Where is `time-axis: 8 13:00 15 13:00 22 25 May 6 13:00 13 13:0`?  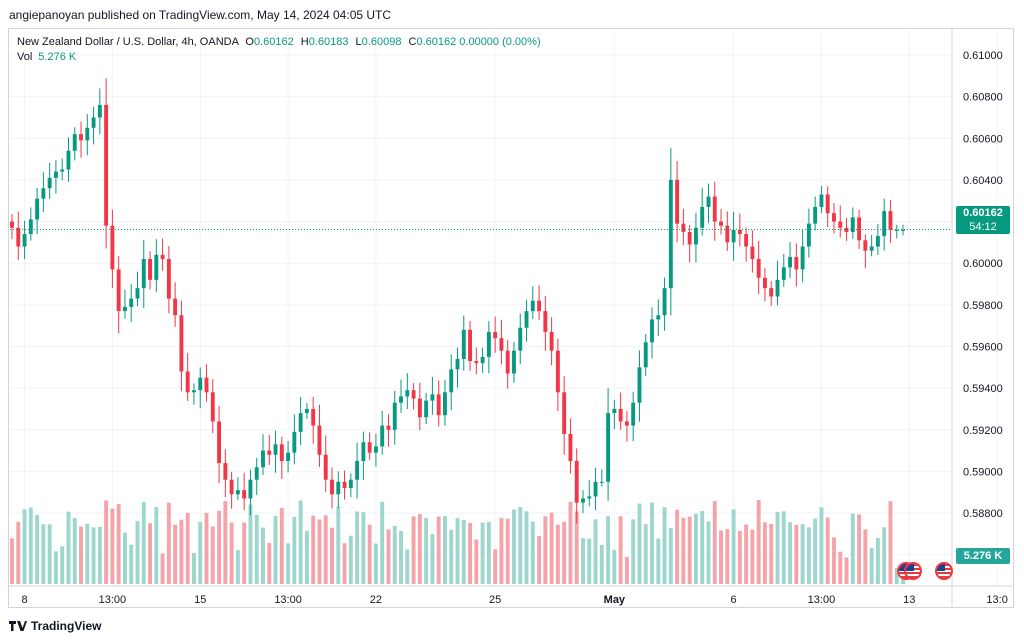 time-axis: 8 13:00 15 13:00 22 25 May 6 13:00 13 13:0 is located at coordinates (511, 595).